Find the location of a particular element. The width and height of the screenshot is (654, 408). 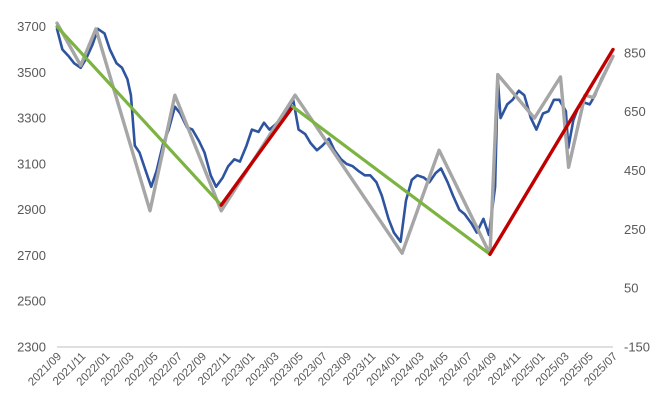

y-right-tick-label: -150 is located at coordinates (637, 347).